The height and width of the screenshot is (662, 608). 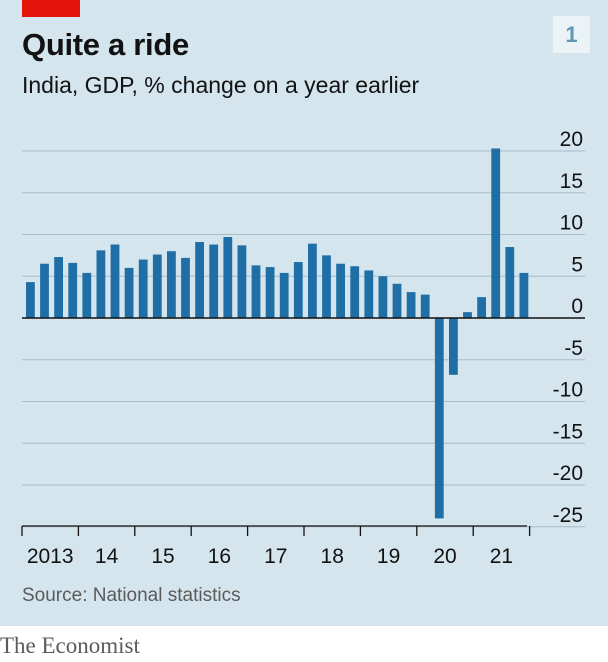 What do you see at coordinates (577, 264) in the screenshot?
I see `y-tick-label: 5` at bounding box center [577, 264].